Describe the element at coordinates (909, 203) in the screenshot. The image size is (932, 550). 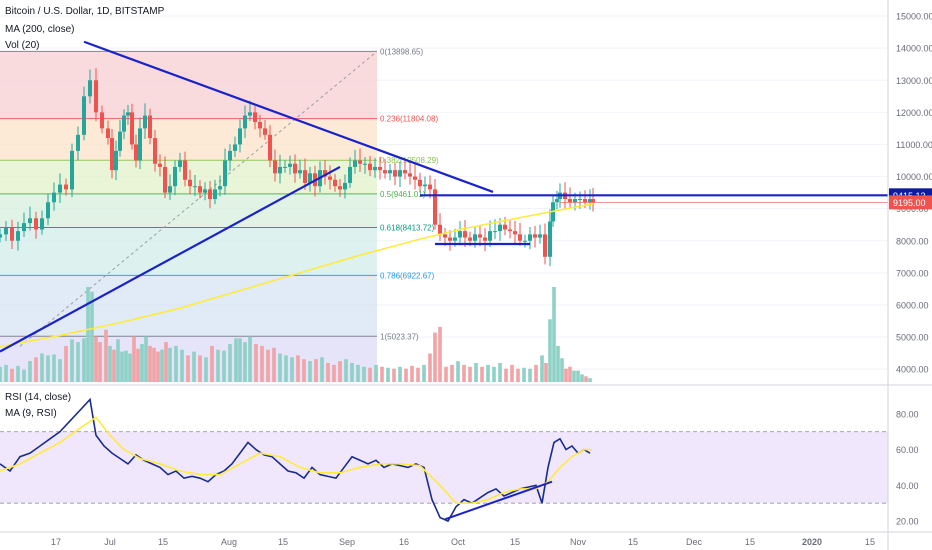
I see `price-label-text: 9195.00` at that location.